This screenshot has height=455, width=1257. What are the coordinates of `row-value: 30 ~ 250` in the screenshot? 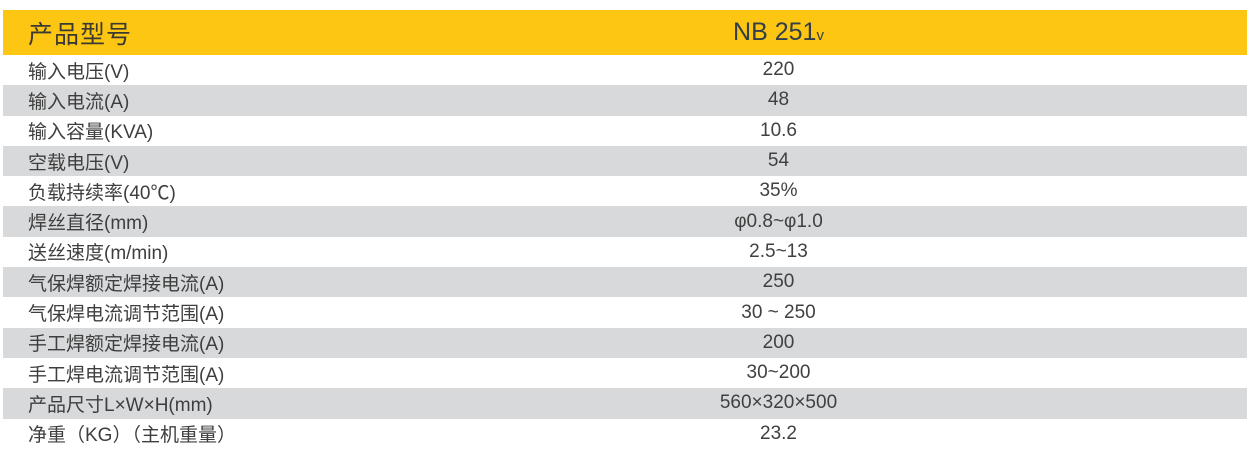 It's located at (778, 312).